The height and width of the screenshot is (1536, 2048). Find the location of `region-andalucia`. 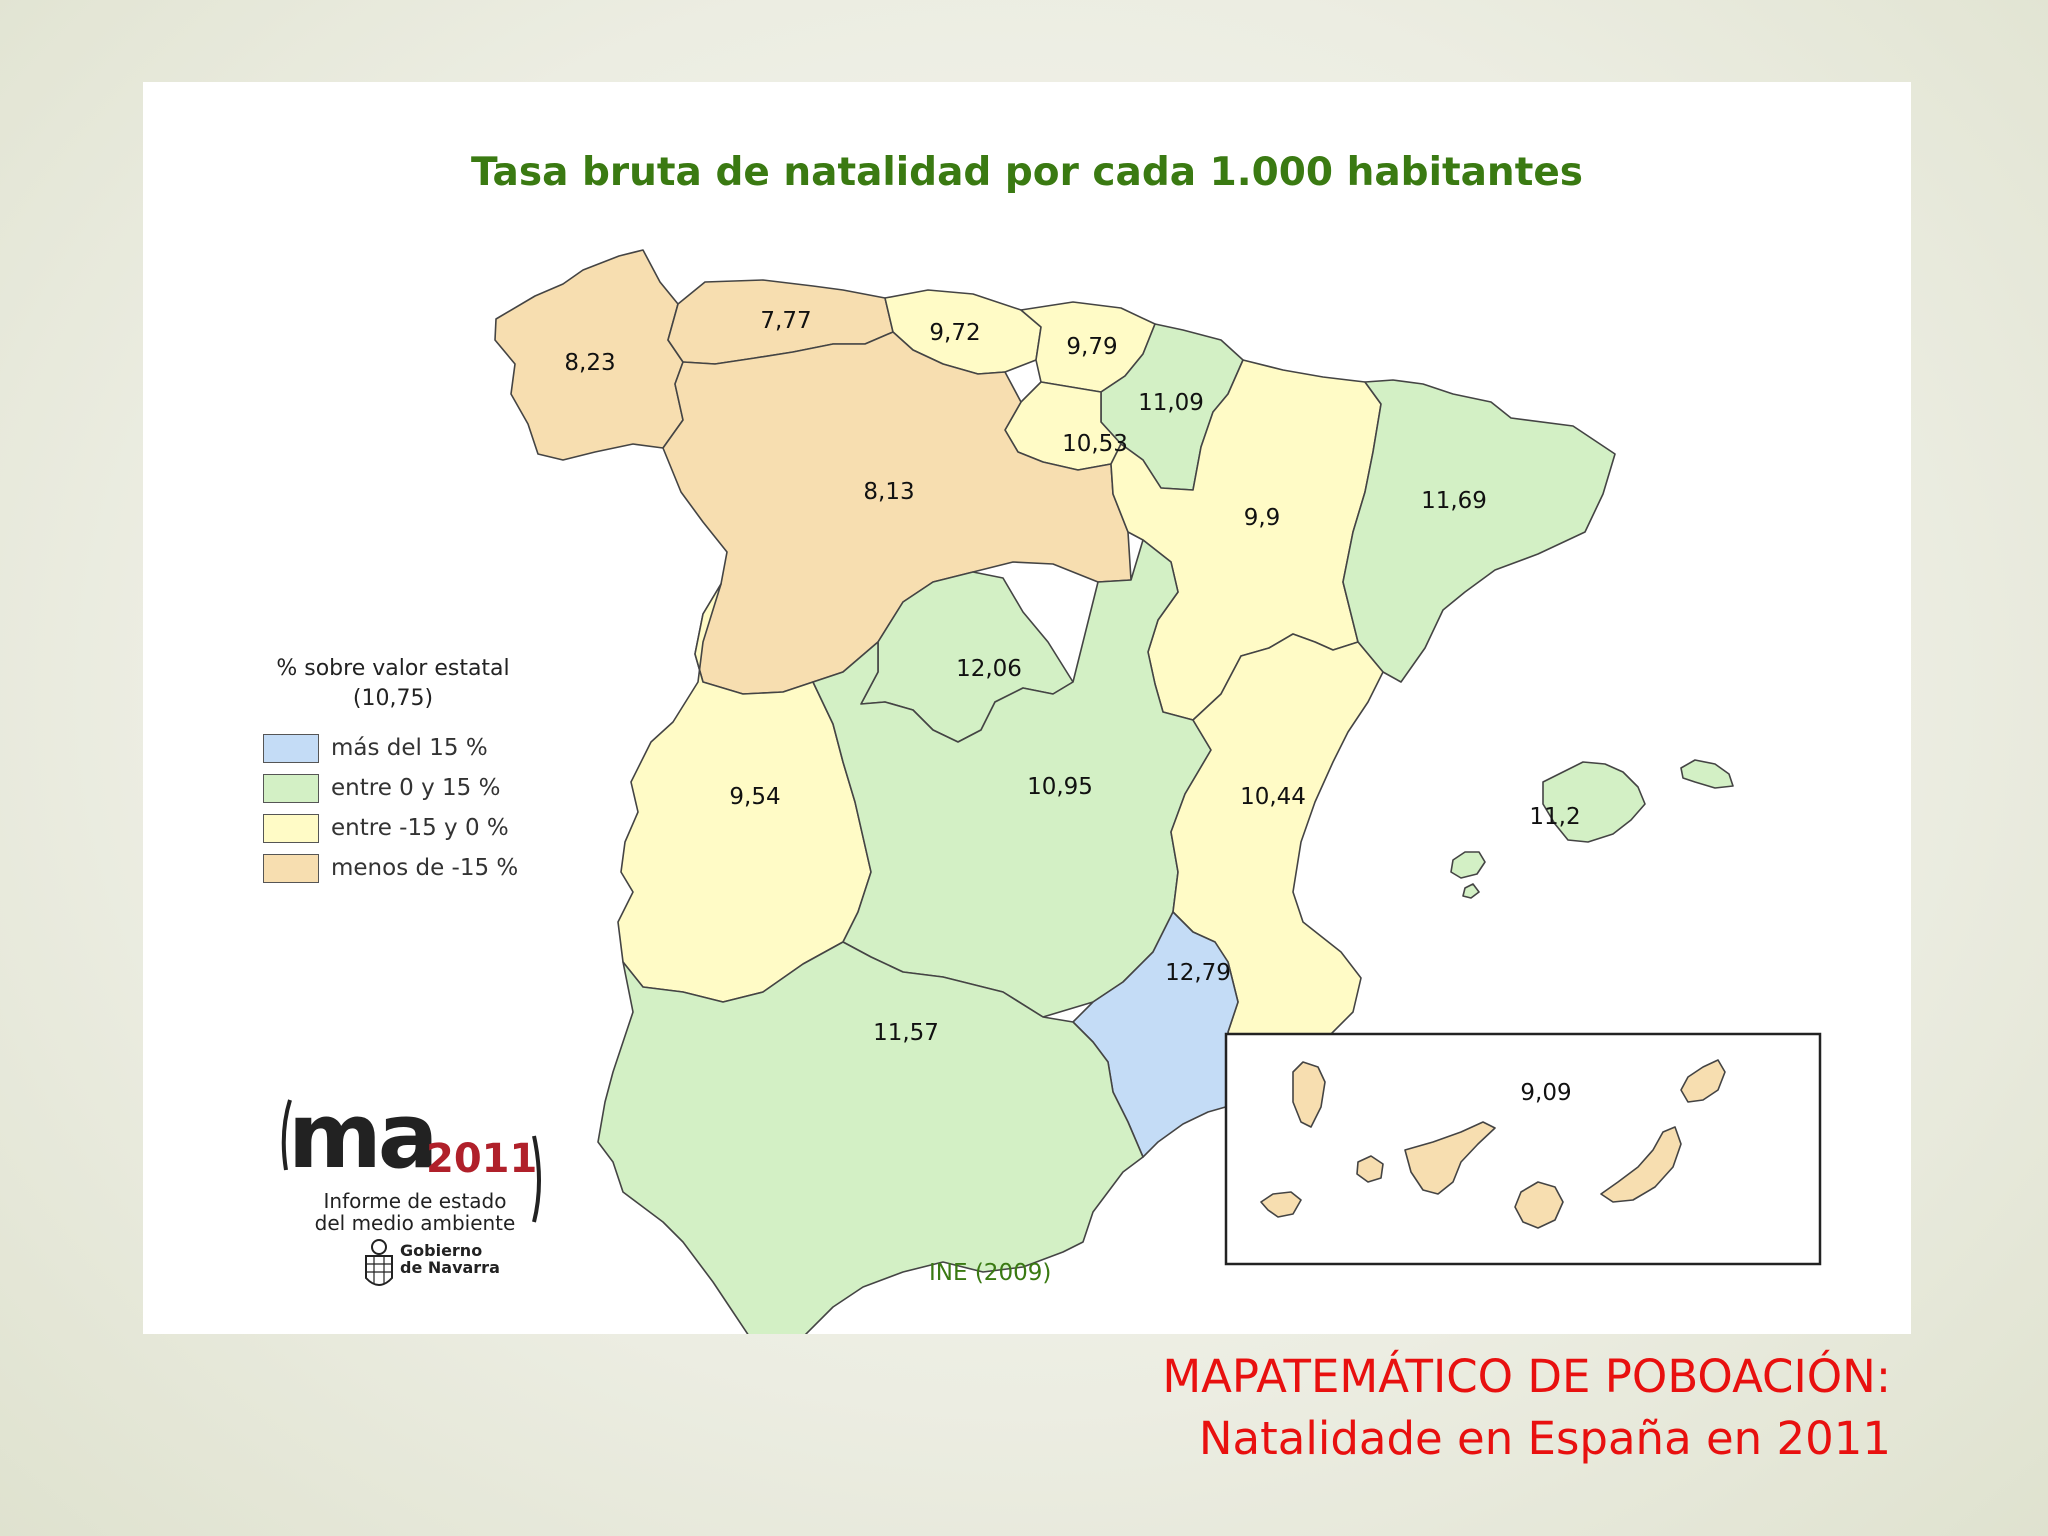

region-andalucia is located at coordinates (870, 1137).